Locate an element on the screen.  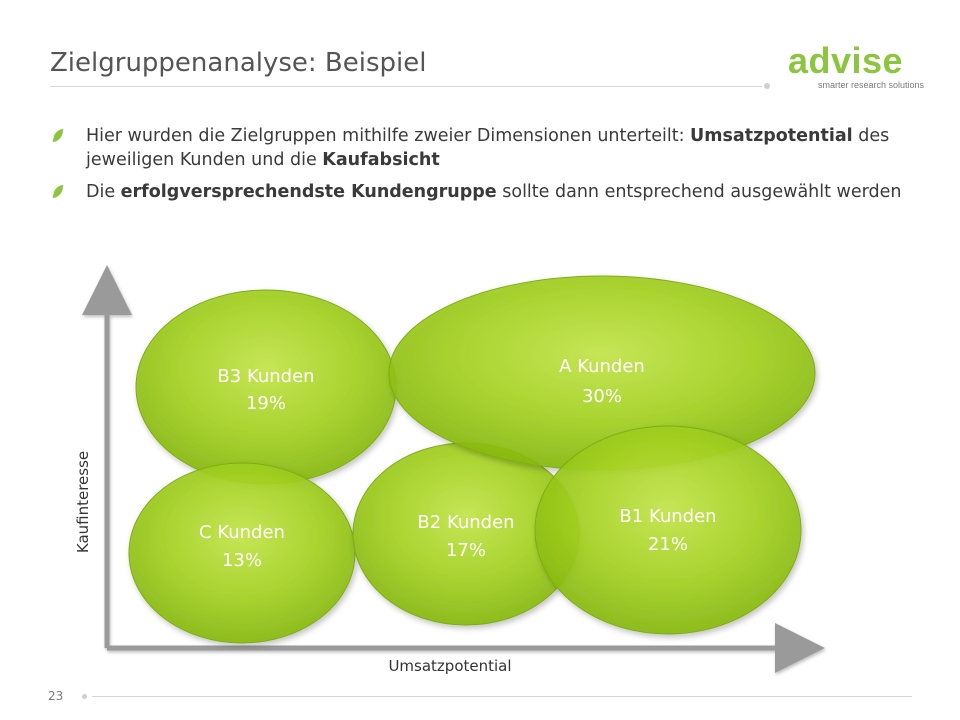
segment-b3-kunden: B3 Kunden 19% is located at coordinates (266, 387).